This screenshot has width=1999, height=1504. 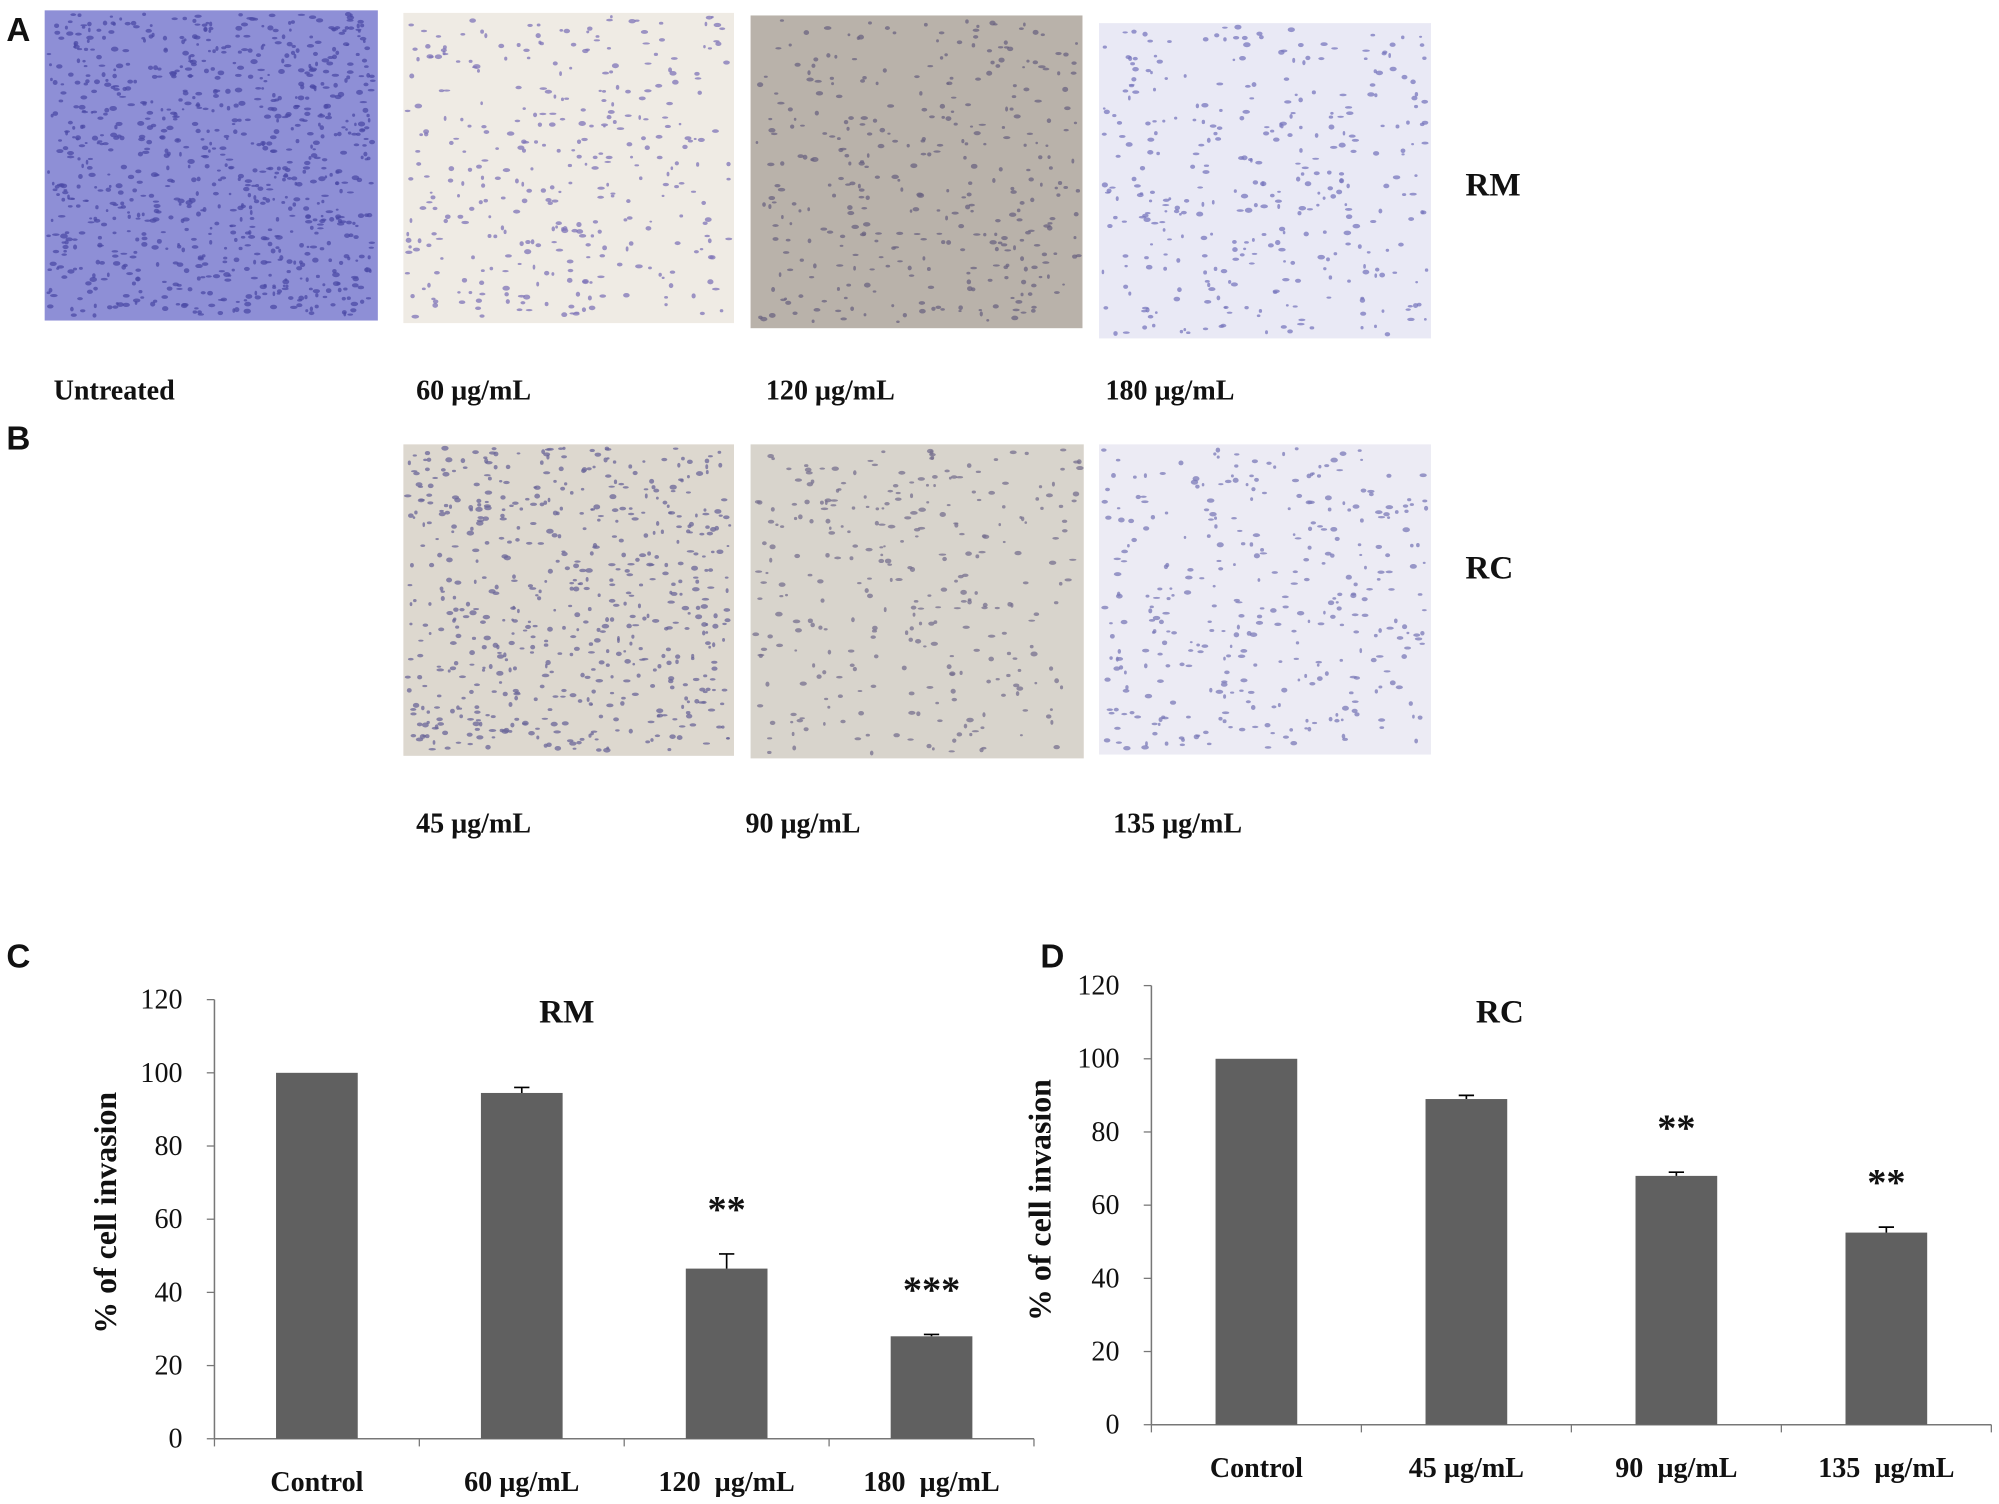 What do you see at coordinates (1040, 1200) in the screenshot?
I see `y-axis-label: % of cell invasion` at bounding box center [1040, 1200].